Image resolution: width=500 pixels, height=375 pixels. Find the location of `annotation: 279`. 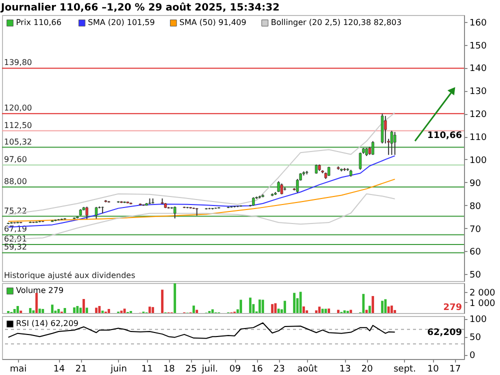

annotation: 279 is located at coordinates (452, 308).